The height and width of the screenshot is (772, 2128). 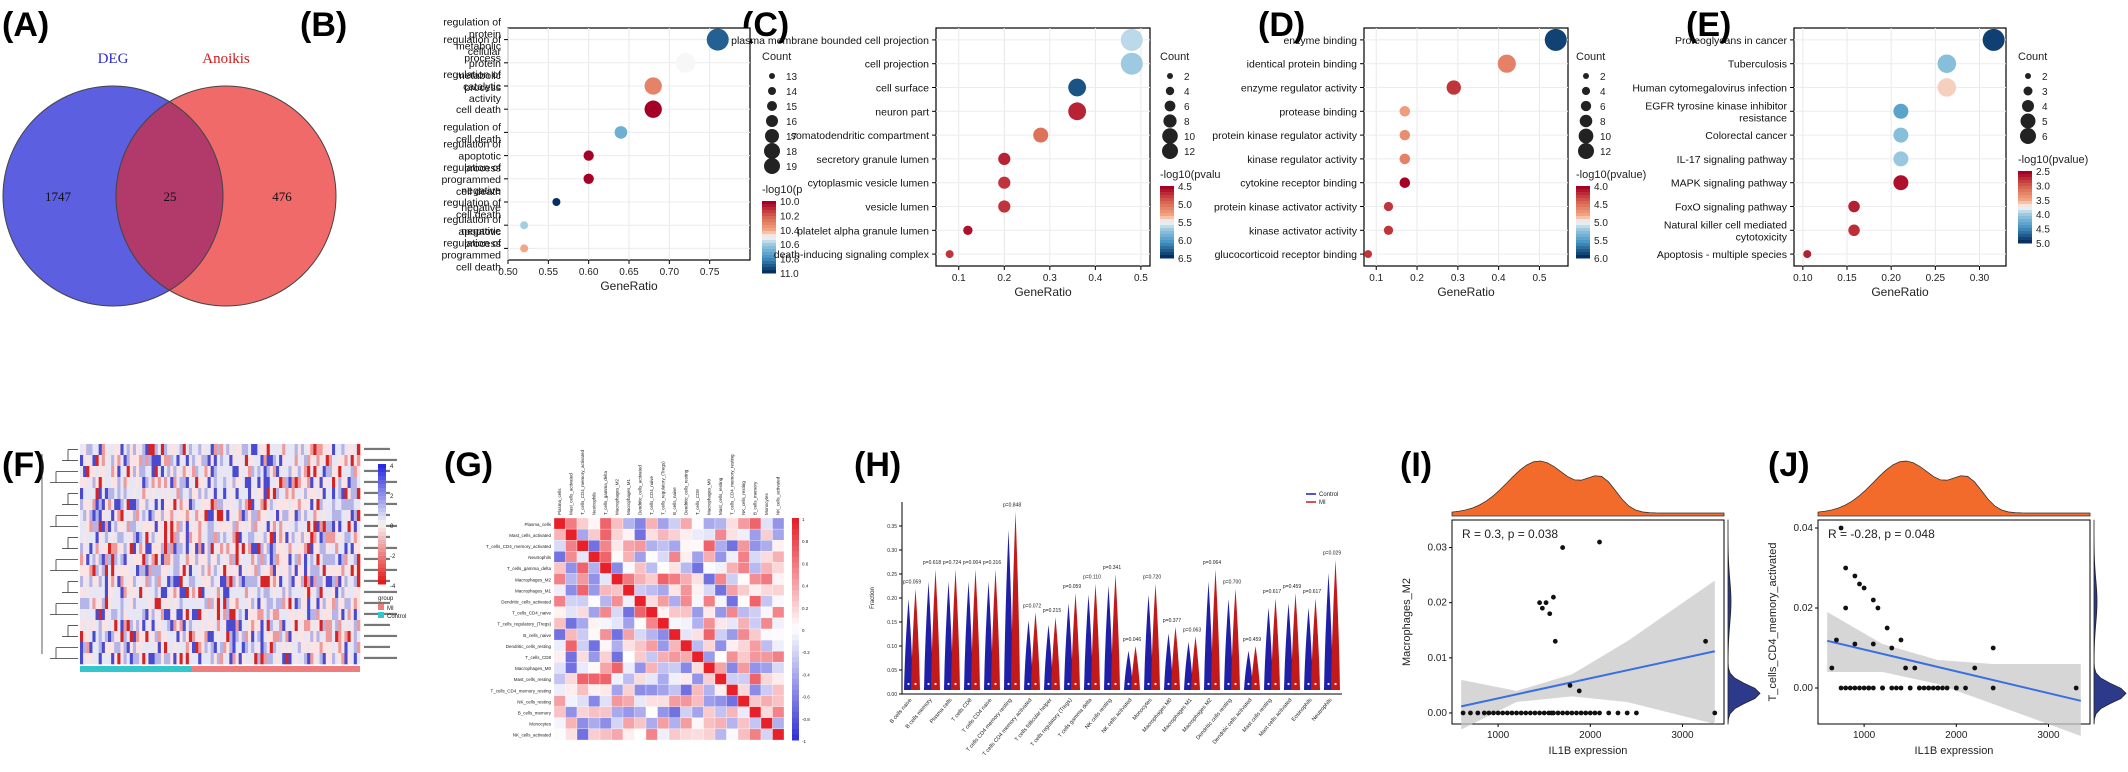 I want to click on colorbar-label: 6.0, so click(x=1601, y=259).